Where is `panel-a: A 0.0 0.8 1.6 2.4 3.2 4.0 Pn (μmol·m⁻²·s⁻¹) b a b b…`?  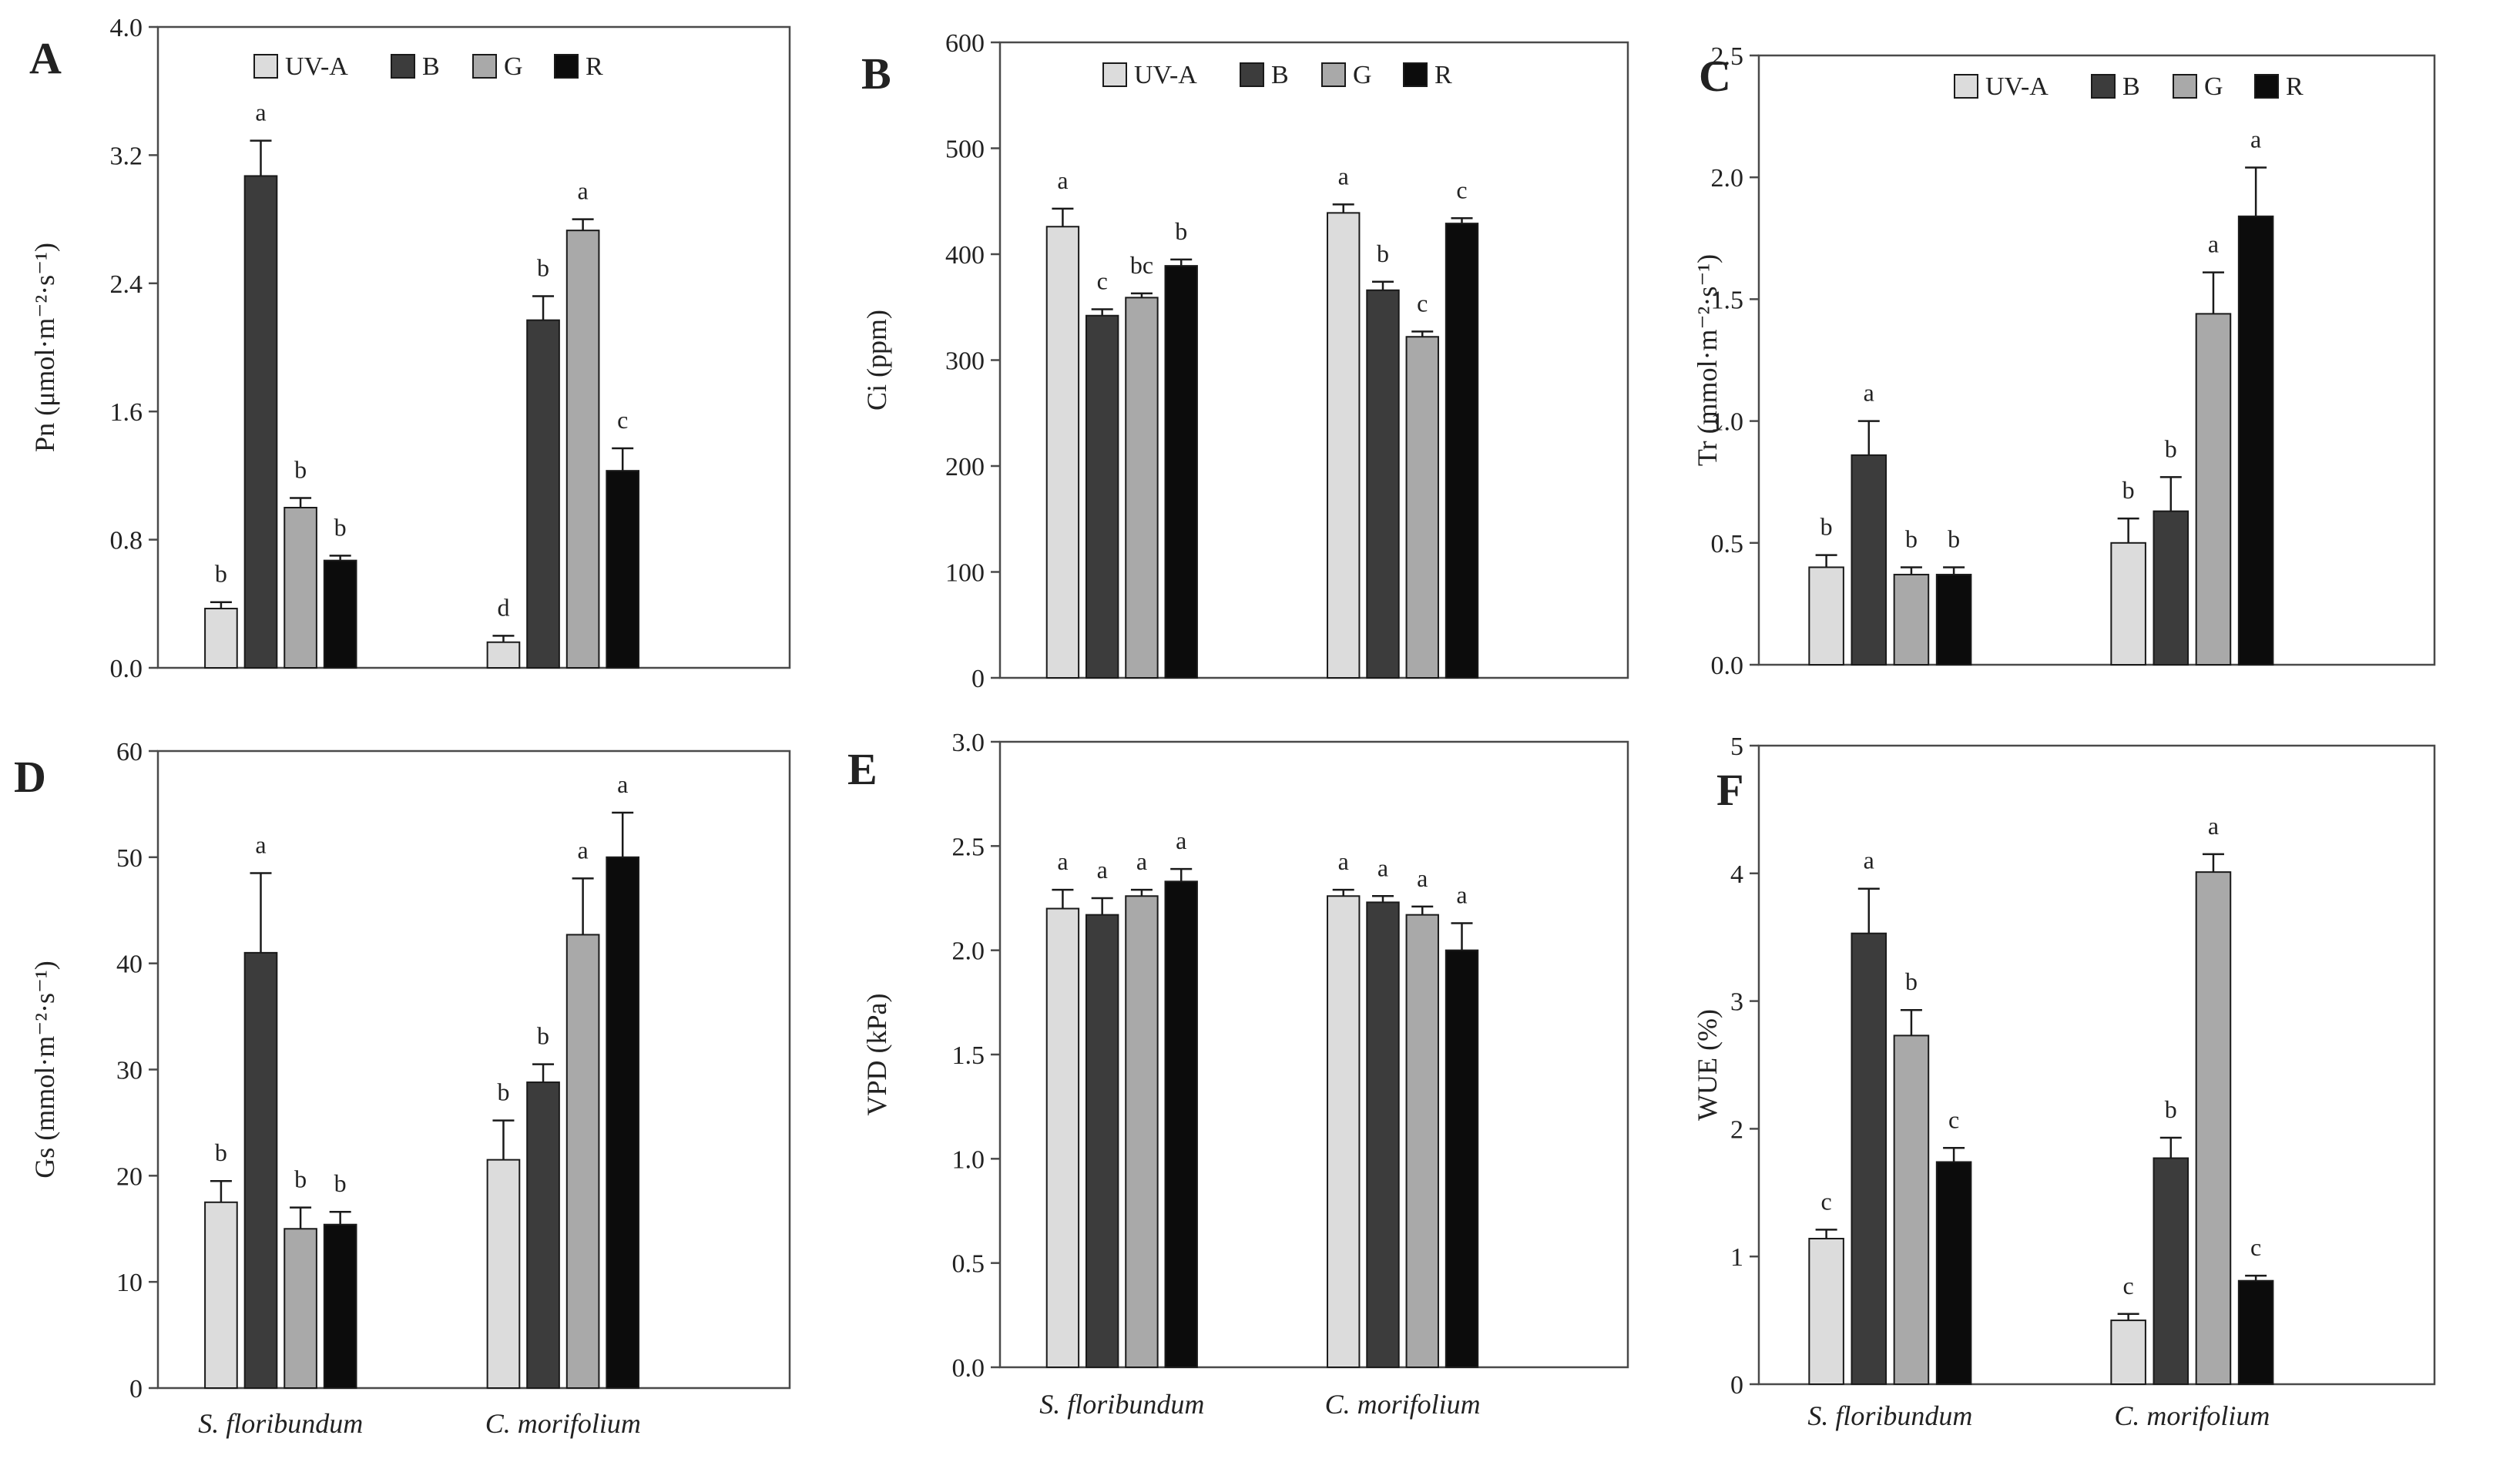 panel-a: A 0.0 0.8 1.6 2.4 3.2 4.0 Pn (μmol·m⁻²·s⁻¹) b a b b… is located at coordinates (410, 348).